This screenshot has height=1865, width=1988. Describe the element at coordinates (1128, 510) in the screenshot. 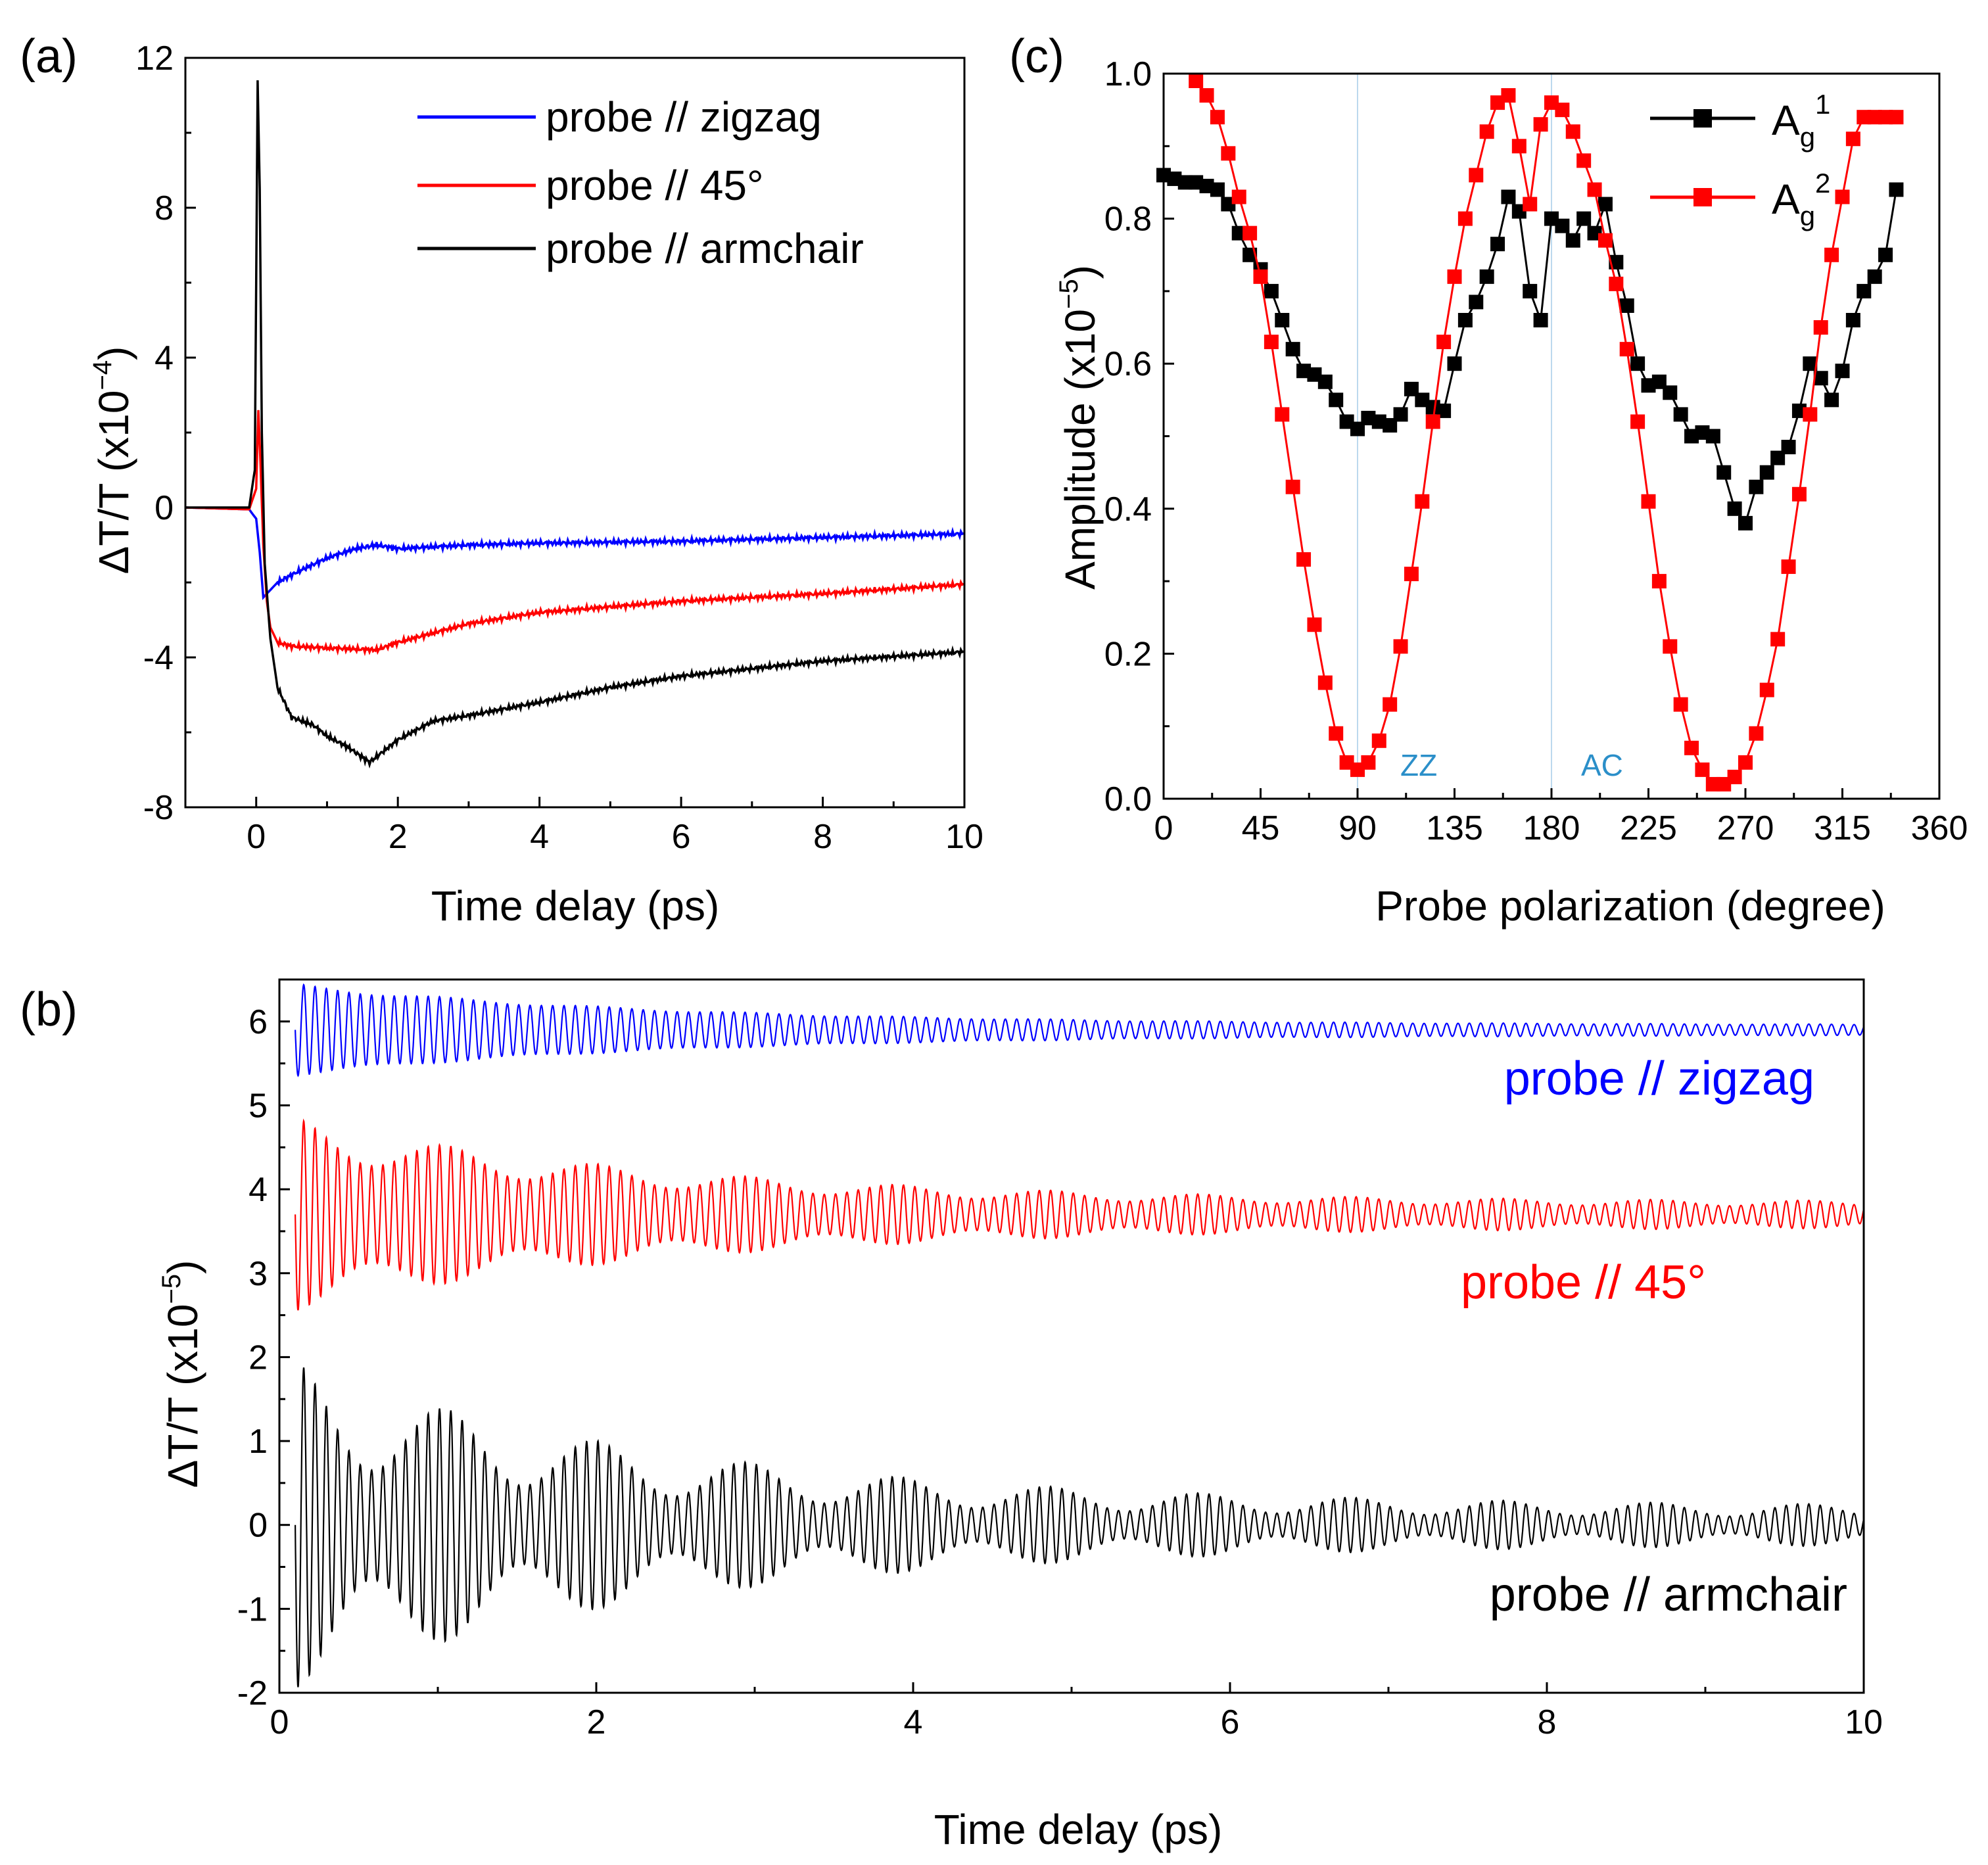

I see `panel-c-y-tick-label: 0.4` at that location.